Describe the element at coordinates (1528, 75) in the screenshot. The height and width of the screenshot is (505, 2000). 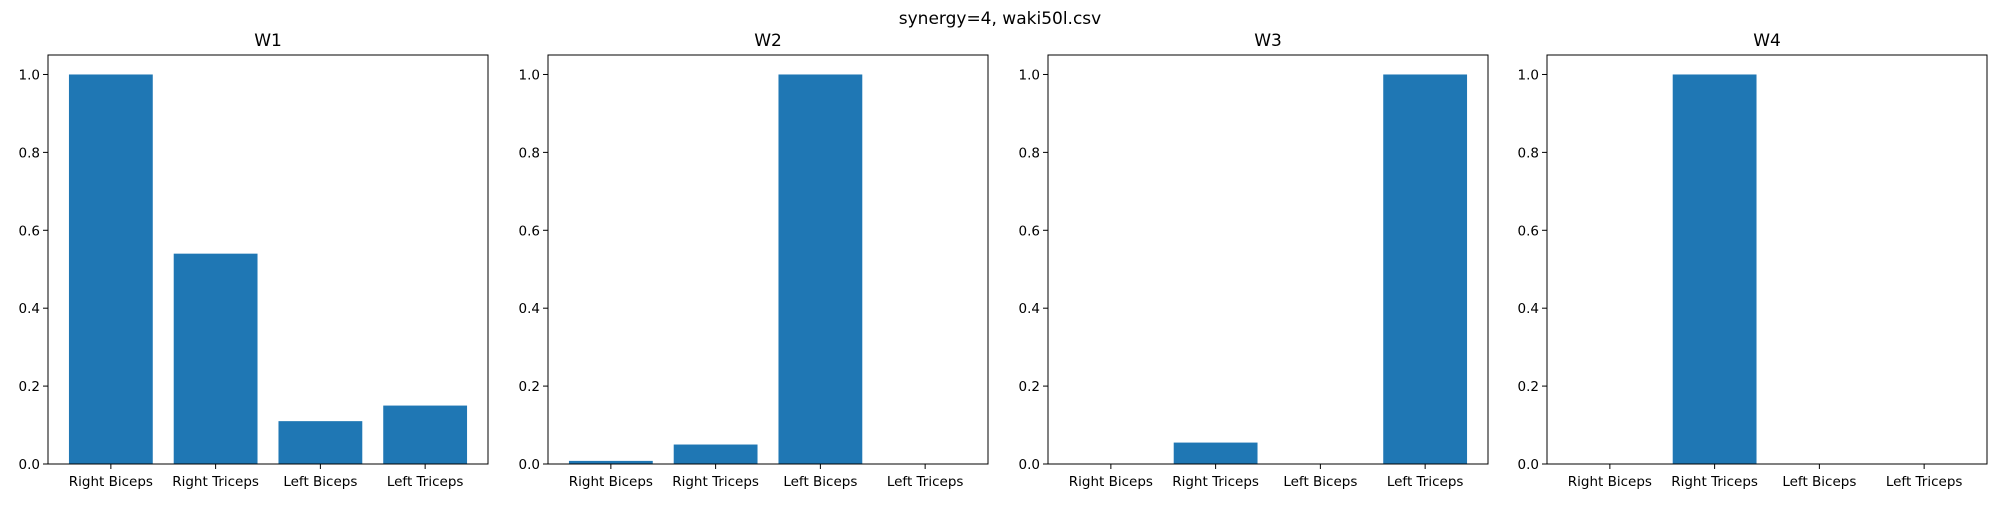
I see `panel-4-ytick-label-6: 1.0` at that location.